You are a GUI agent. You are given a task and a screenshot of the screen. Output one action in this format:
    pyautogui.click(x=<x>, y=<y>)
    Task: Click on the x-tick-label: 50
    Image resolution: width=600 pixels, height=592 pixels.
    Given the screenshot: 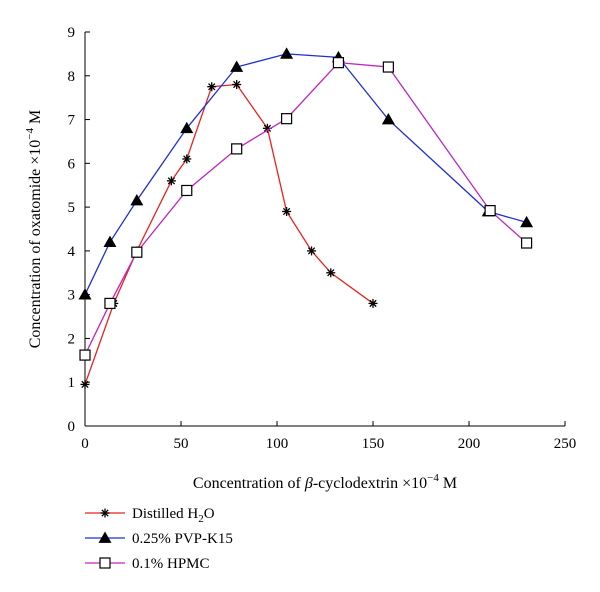 What is the action you would take?
    pyautogui.click(x=181, y=444)
    